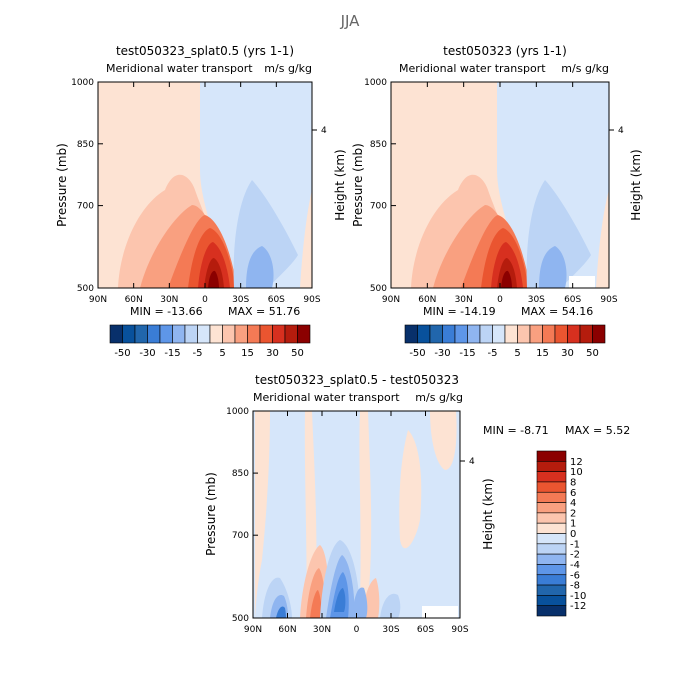 Image resolution: width=700 pixels, height=700 pixels. What do you see at coordinates (122, 353) in the screenshot?
I see `colorbar-label: -50` at bounding box center [122, 353].